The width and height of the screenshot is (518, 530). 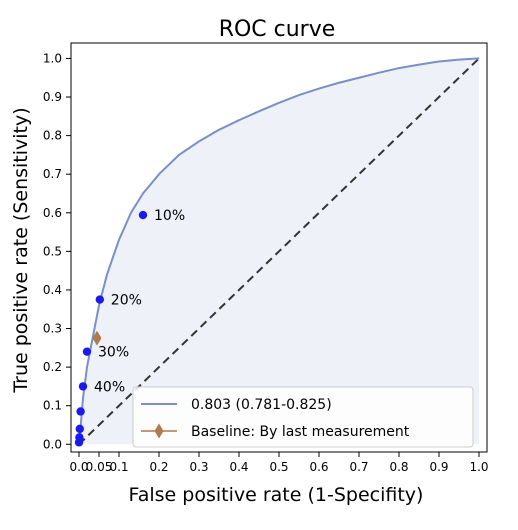 What do you see at coordinates (78, 467) in the screenshot?
I see `x-tick-label: 0.0` at bounding box center [78, 467].